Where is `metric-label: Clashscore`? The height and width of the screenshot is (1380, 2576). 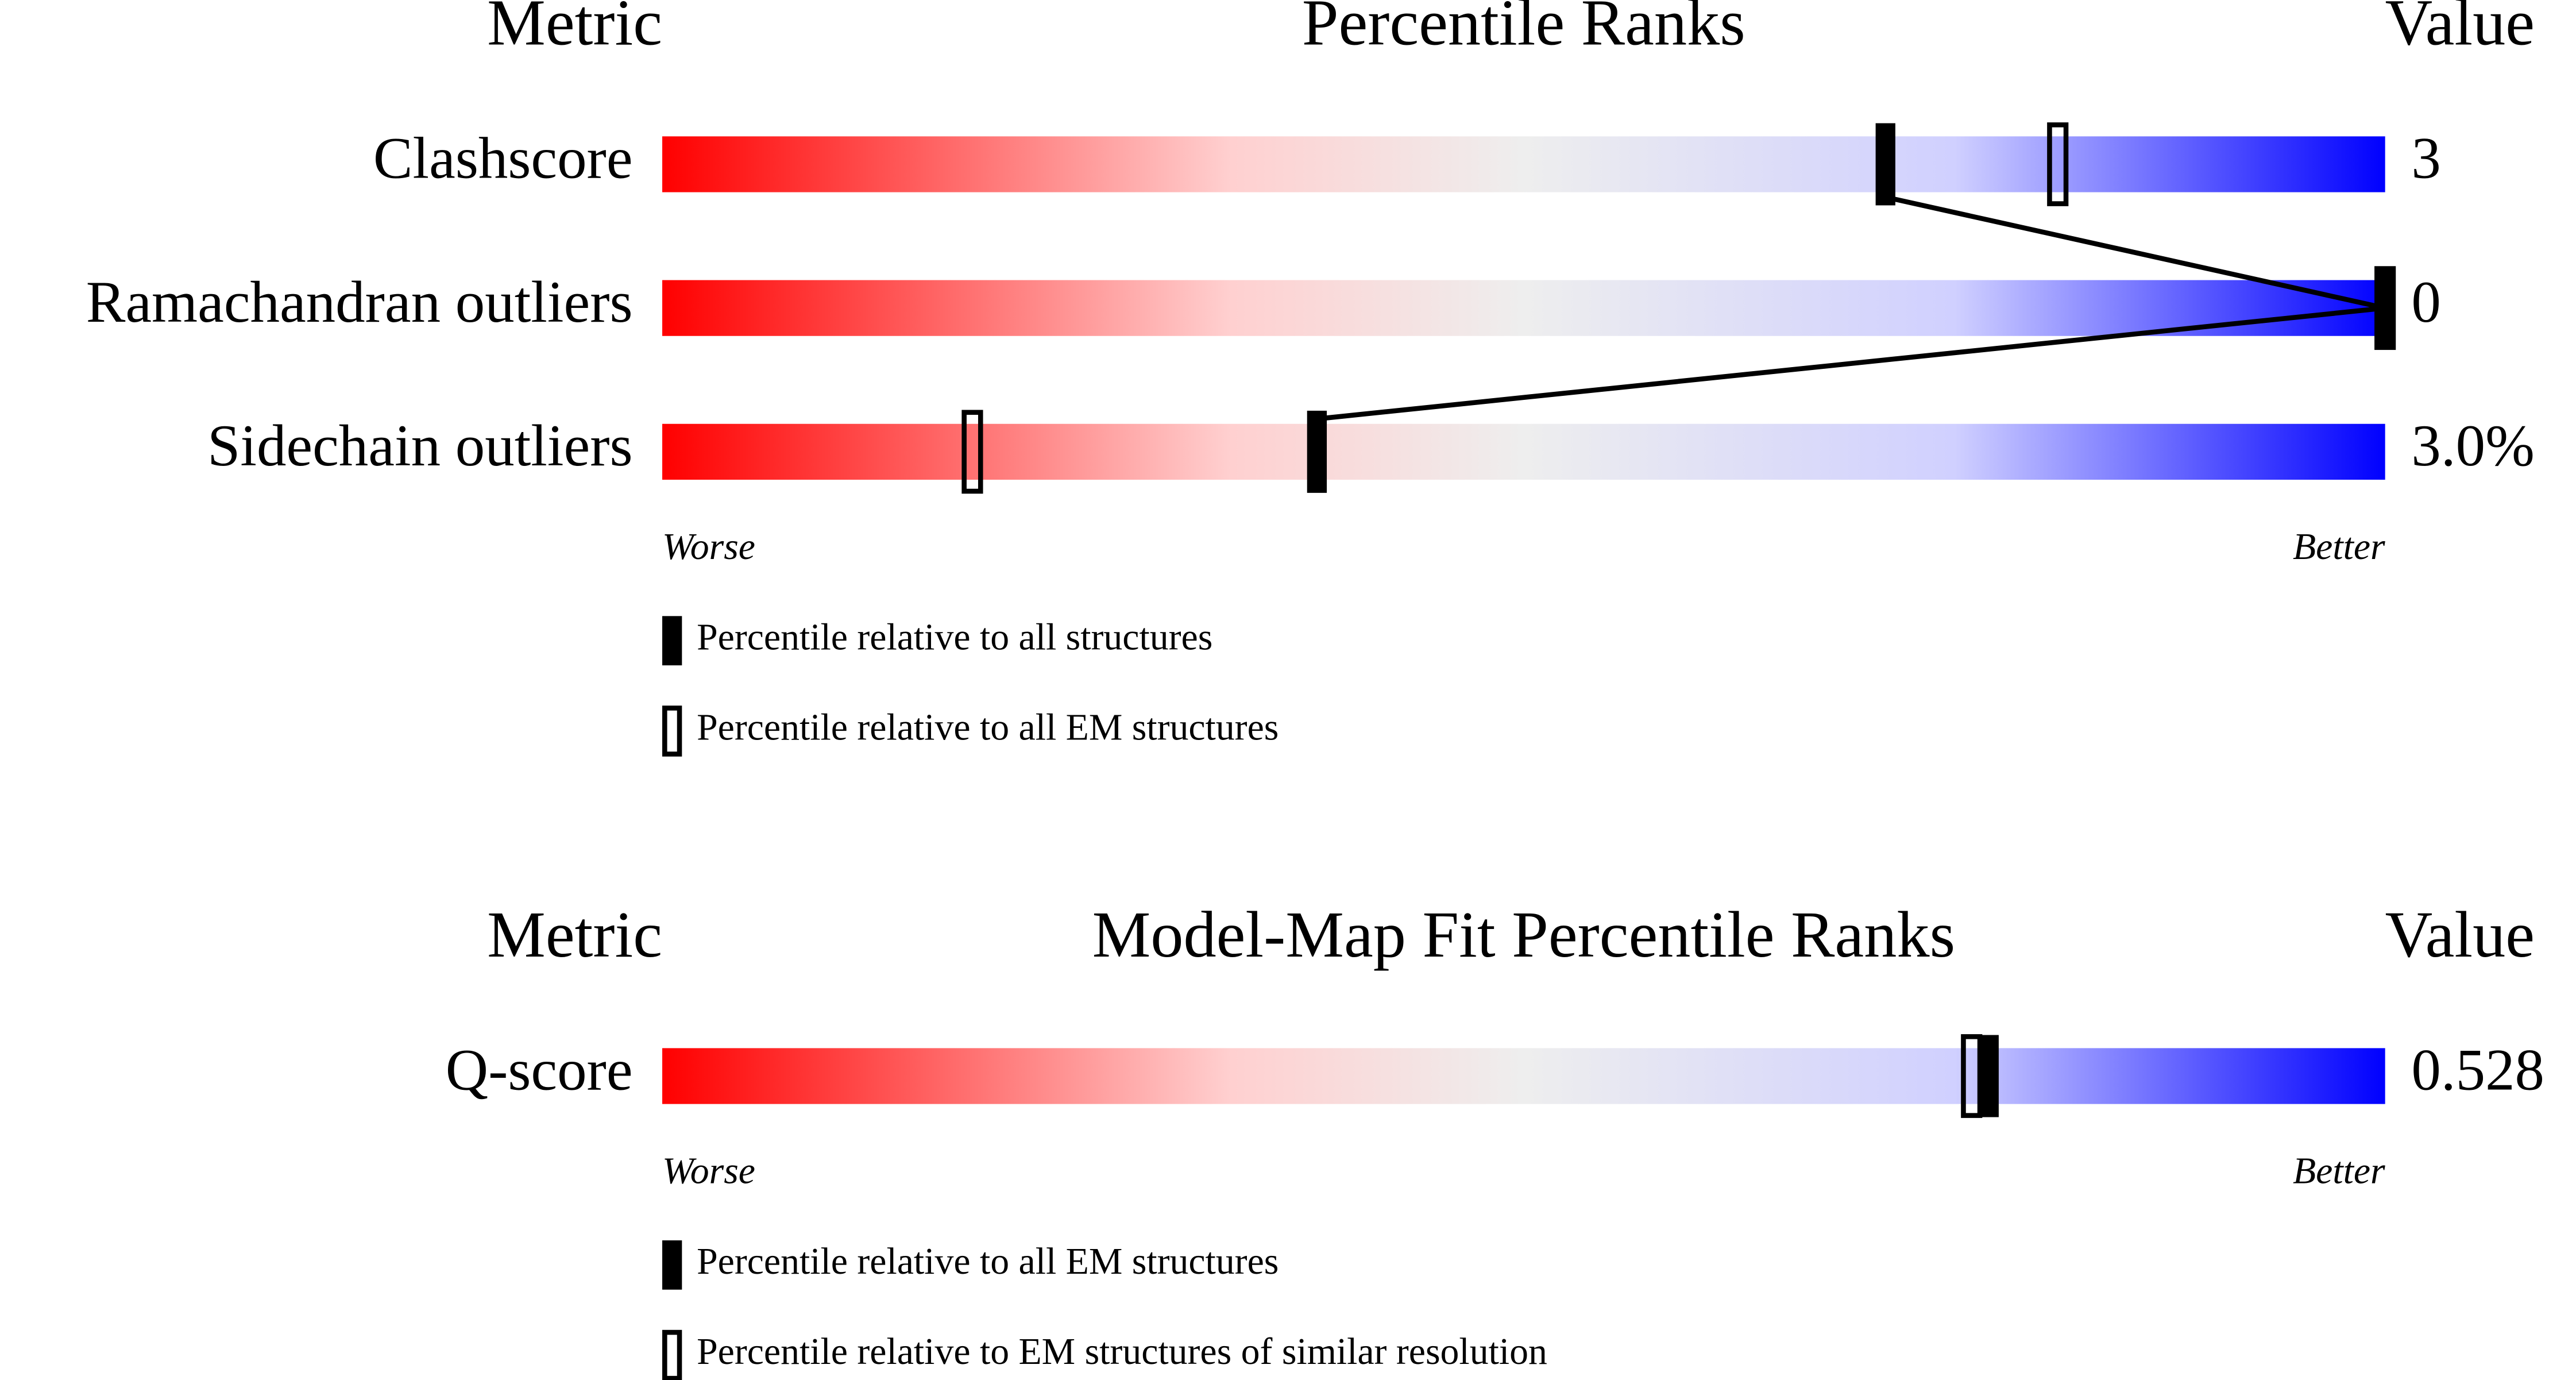
metric-label: Clashscore is located at coordinates (503, 158).